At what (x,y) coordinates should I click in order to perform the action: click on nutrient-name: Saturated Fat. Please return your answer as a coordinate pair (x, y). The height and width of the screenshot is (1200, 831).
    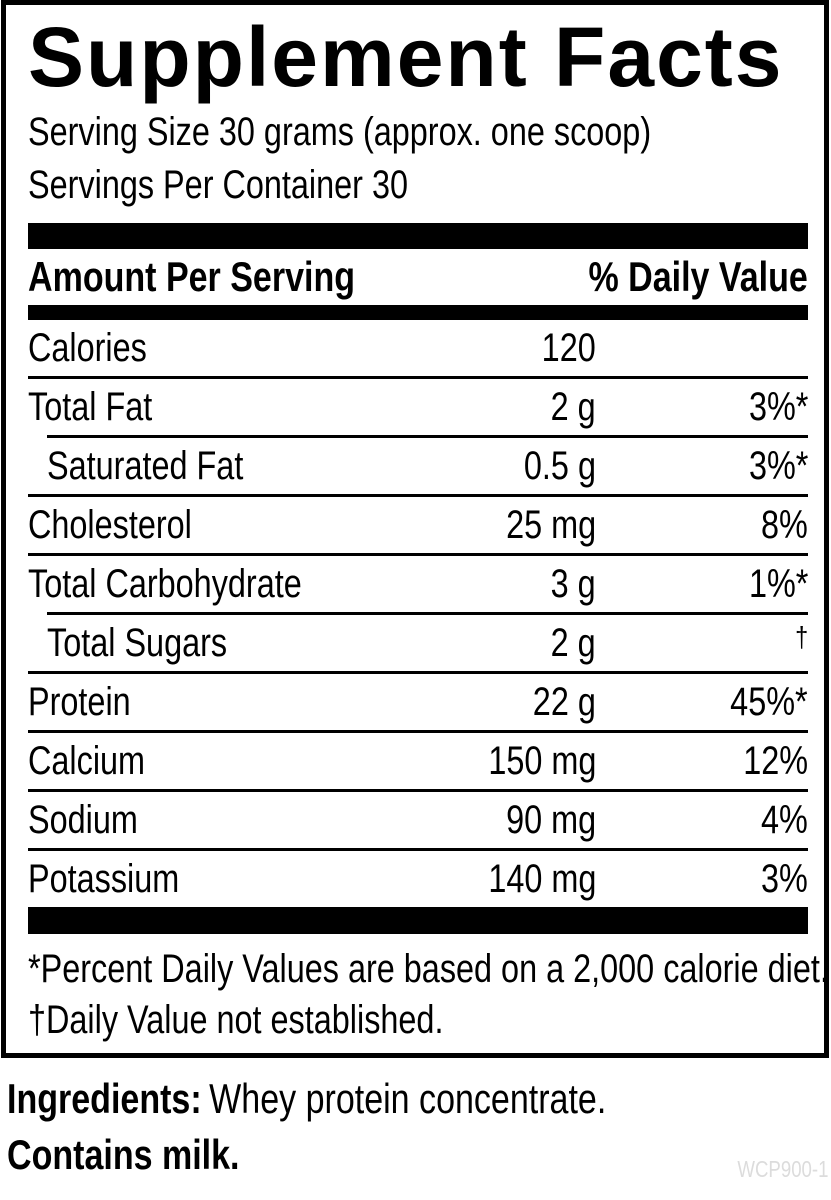
    Looking at the image, I should click on (145, 465).